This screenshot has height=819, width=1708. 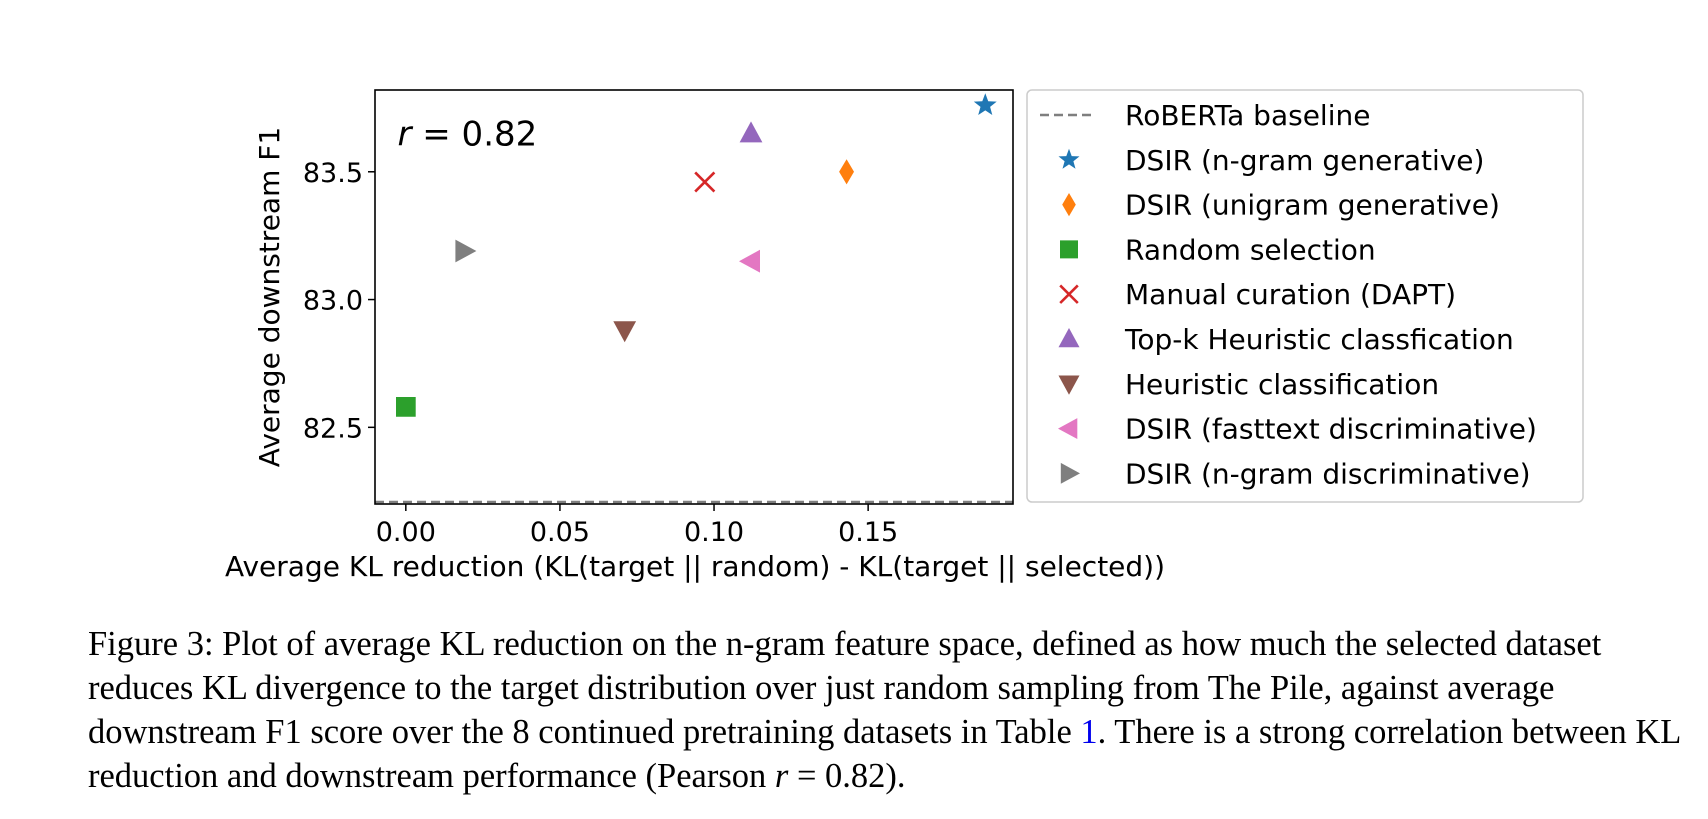 I want to click on data-point-star, so click(x=985, y=104).